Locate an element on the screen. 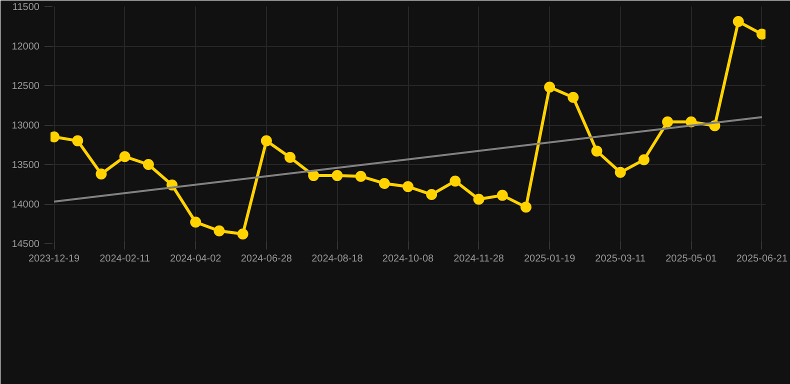 The width and height of the screenshot is (790, 384). x-tick-label: 2025-06-21 is located at coordinates (762, 259).